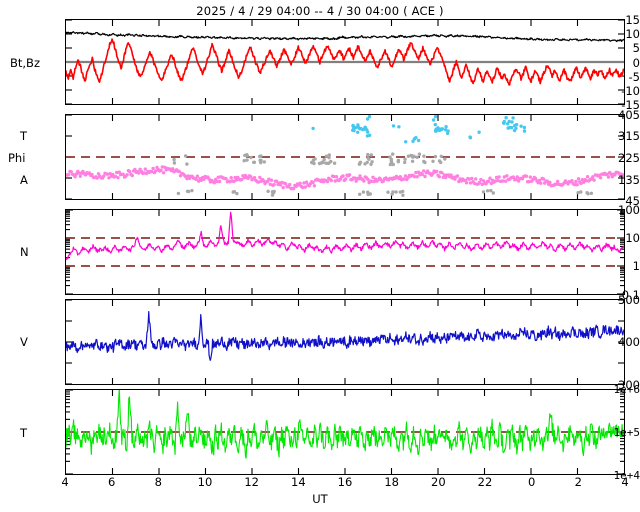 Image resolution: width=640 pixels, height=512 pixels. I want to click on ylabel-bt-bz: Bt,Bz, so click(25, 63).